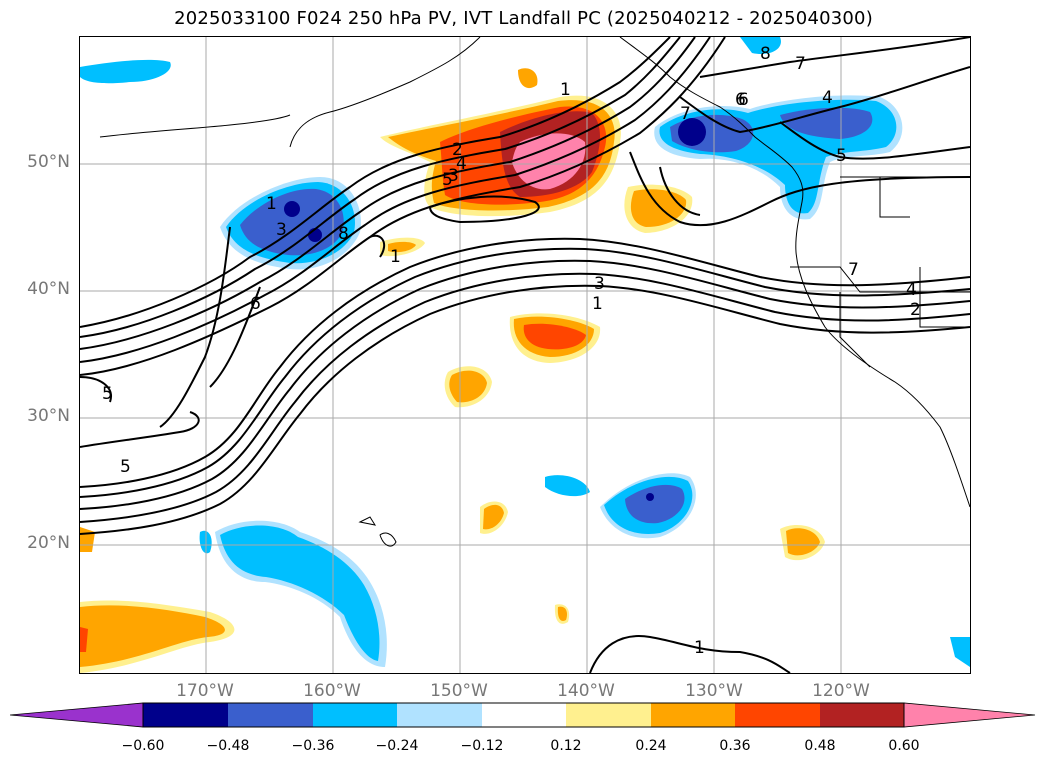  Describe the element at coordinates (205, 691) in the screenshot. I see `lon-label-170w: 170°W` at that location.